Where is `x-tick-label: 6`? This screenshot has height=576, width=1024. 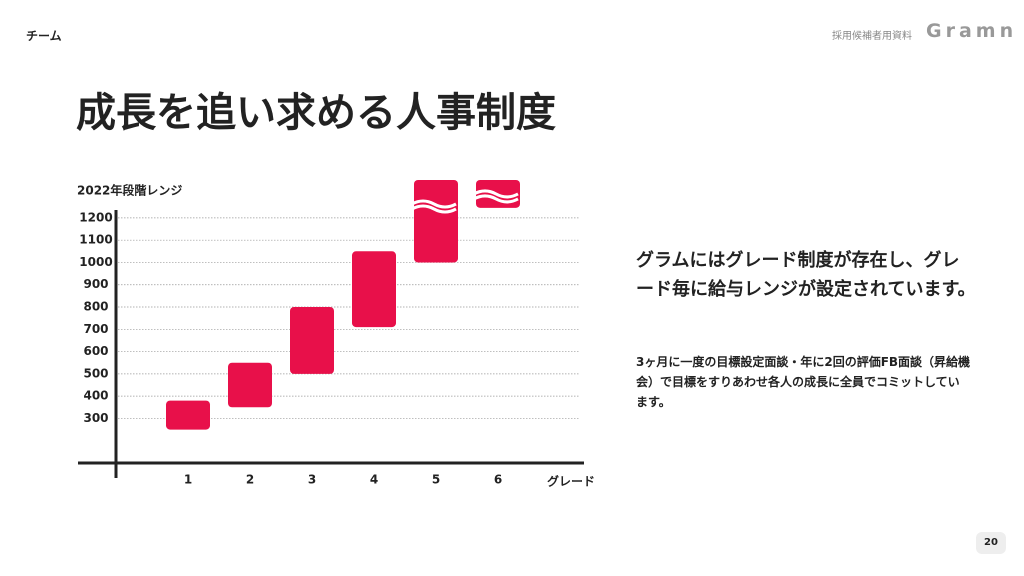
x-tick-label: 6 is located at coordinates (498, 480).